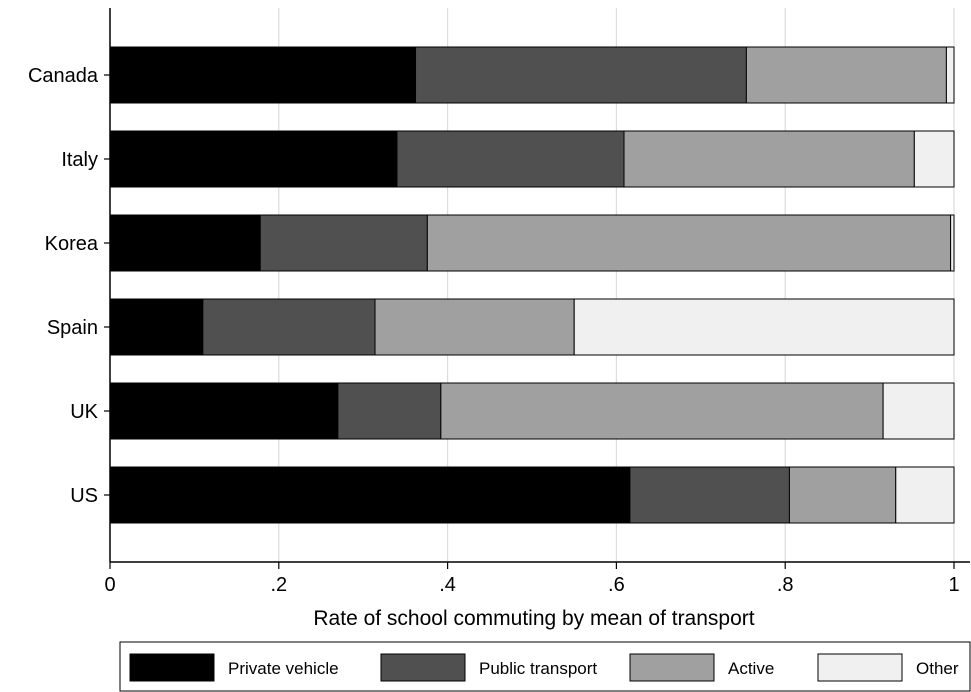  I want to click on legend-label: Active, so click(751, 668).